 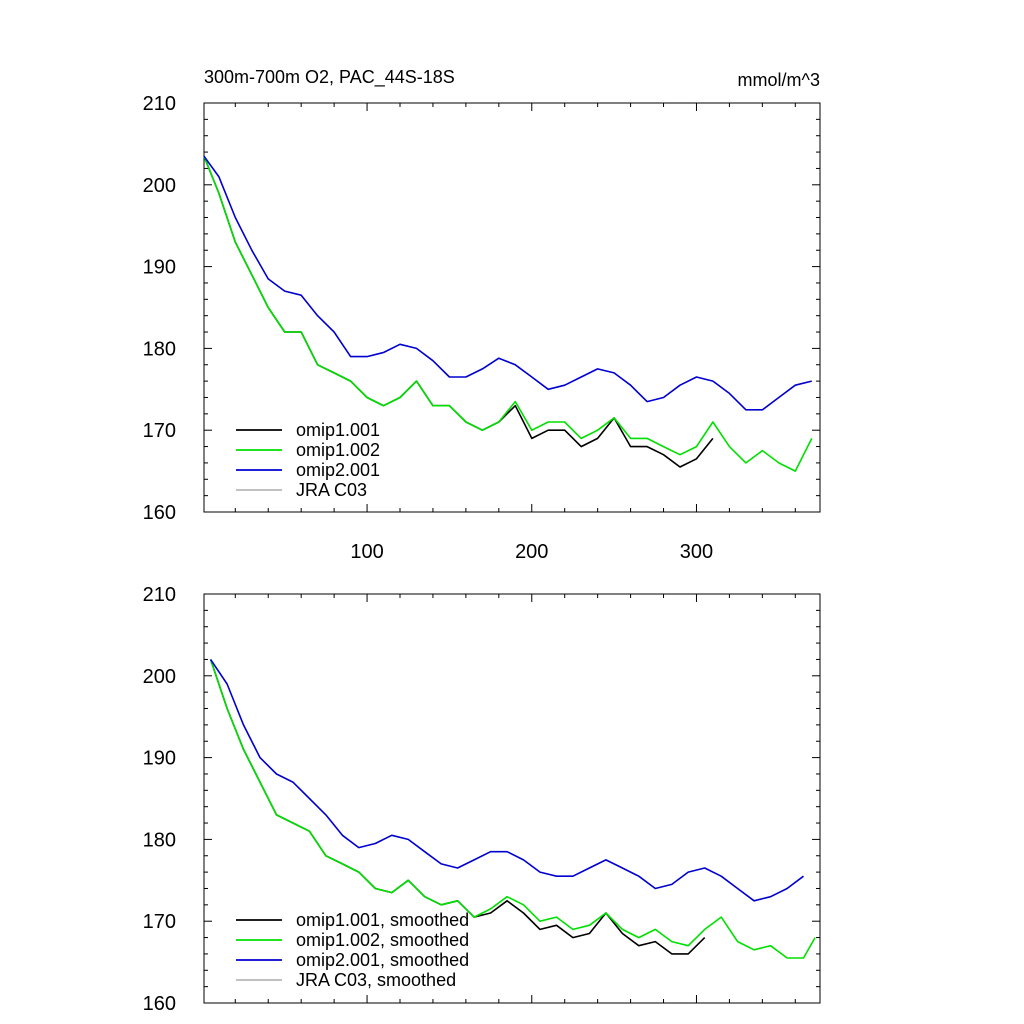 What do you see at coordinates (382, 940) in the screenshot?
I see `legend-entry: omip1.002, smoothed` at bounding box center [382, 940].